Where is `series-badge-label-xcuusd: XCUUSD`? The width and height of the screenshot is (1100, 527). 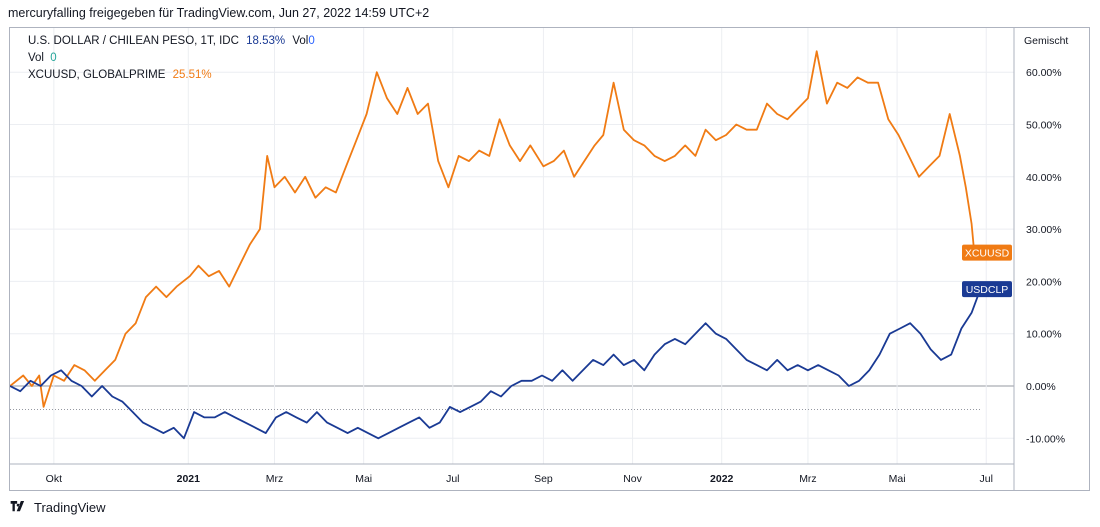 series-badge-label-xcuusd: XCUUSD is located at coordinates (987, 254).